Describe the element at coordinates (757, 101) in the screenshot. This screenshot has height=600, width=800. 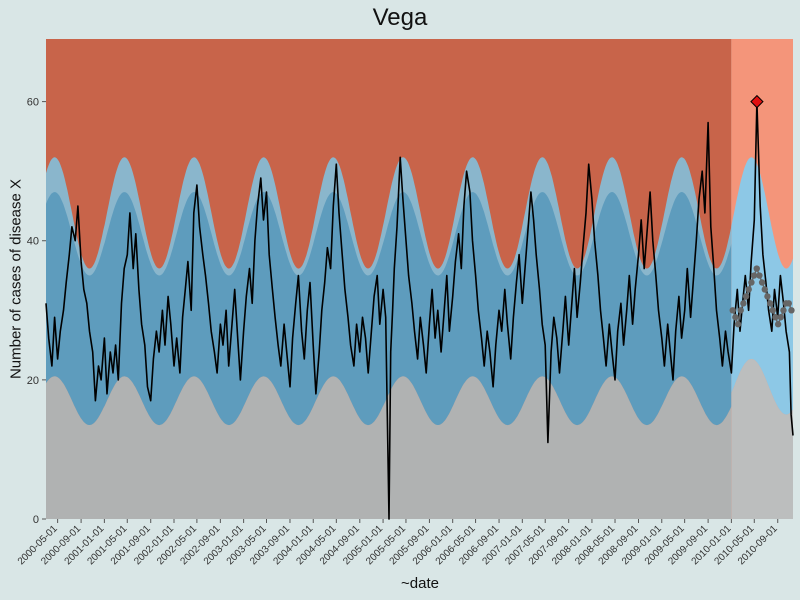
I see `alarm-point` at that location.